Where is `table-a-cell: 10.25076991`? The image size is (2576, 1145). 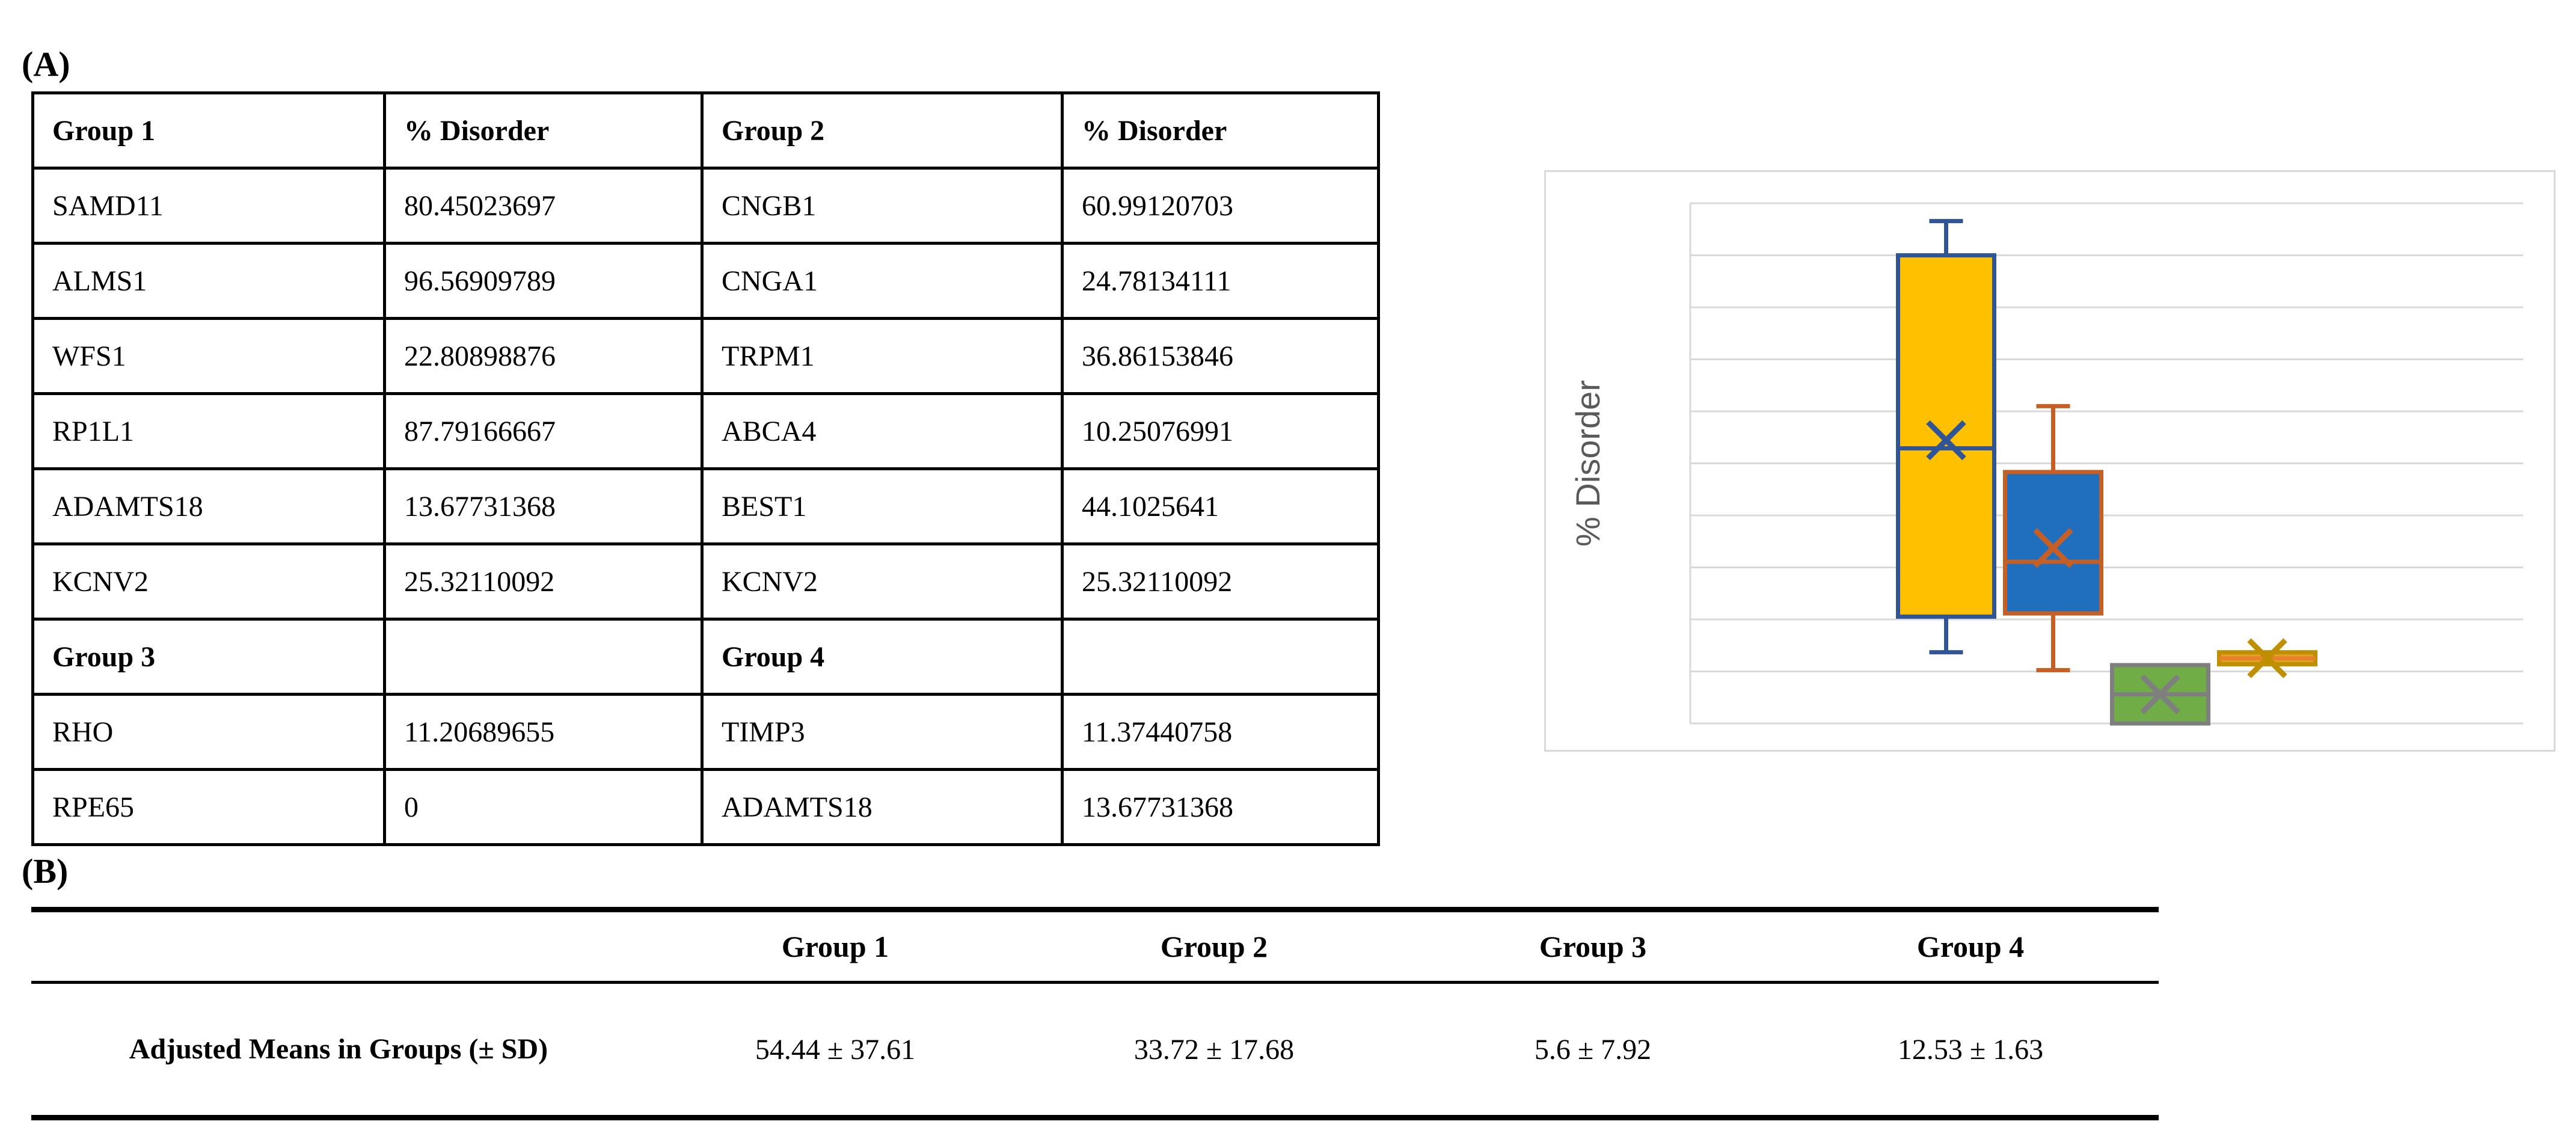 table-a-cell: 10.25076991 is located at coordinates (1220, 431).